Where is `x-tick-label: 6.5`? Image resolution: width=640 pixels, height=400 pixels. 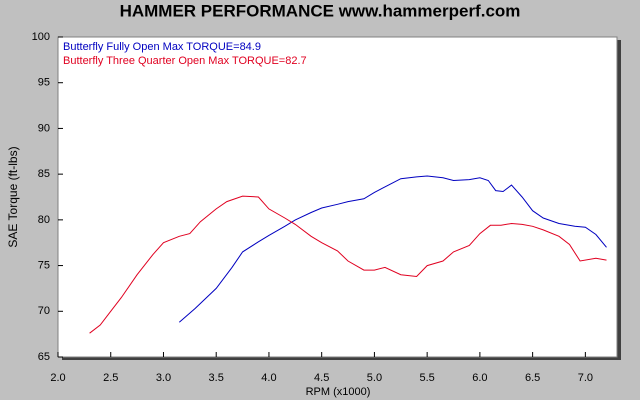
x-tick-label: 6.5 is located at coordinates (532, 378).